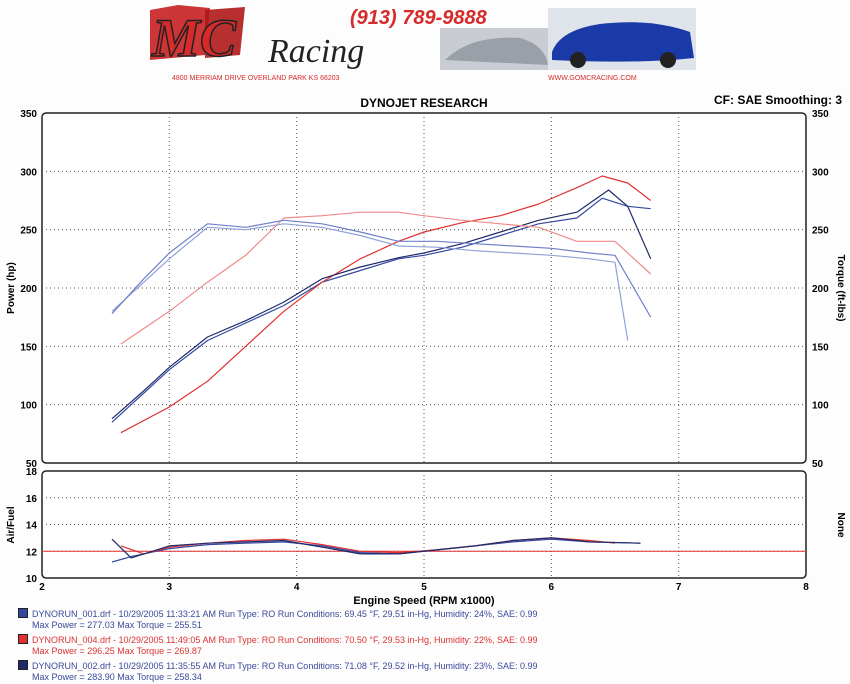  What do you see at coordinates (424, 601) in the screenshot?
I see `x-axis-label: Engine Speed (RPM x1000)` at bounding box center [424, 601].